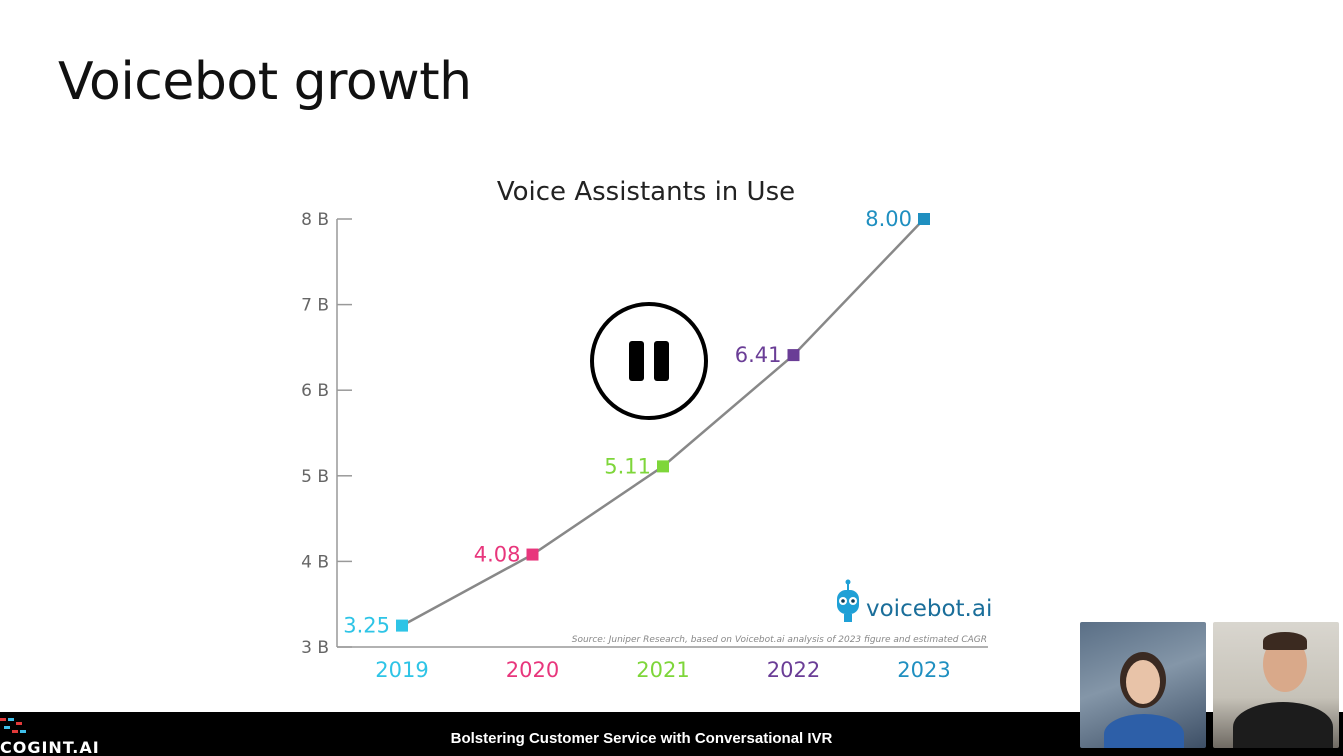 The height and width of the screenshot is (756, 1343). I want to click on pause-icon, so click(636, 361).